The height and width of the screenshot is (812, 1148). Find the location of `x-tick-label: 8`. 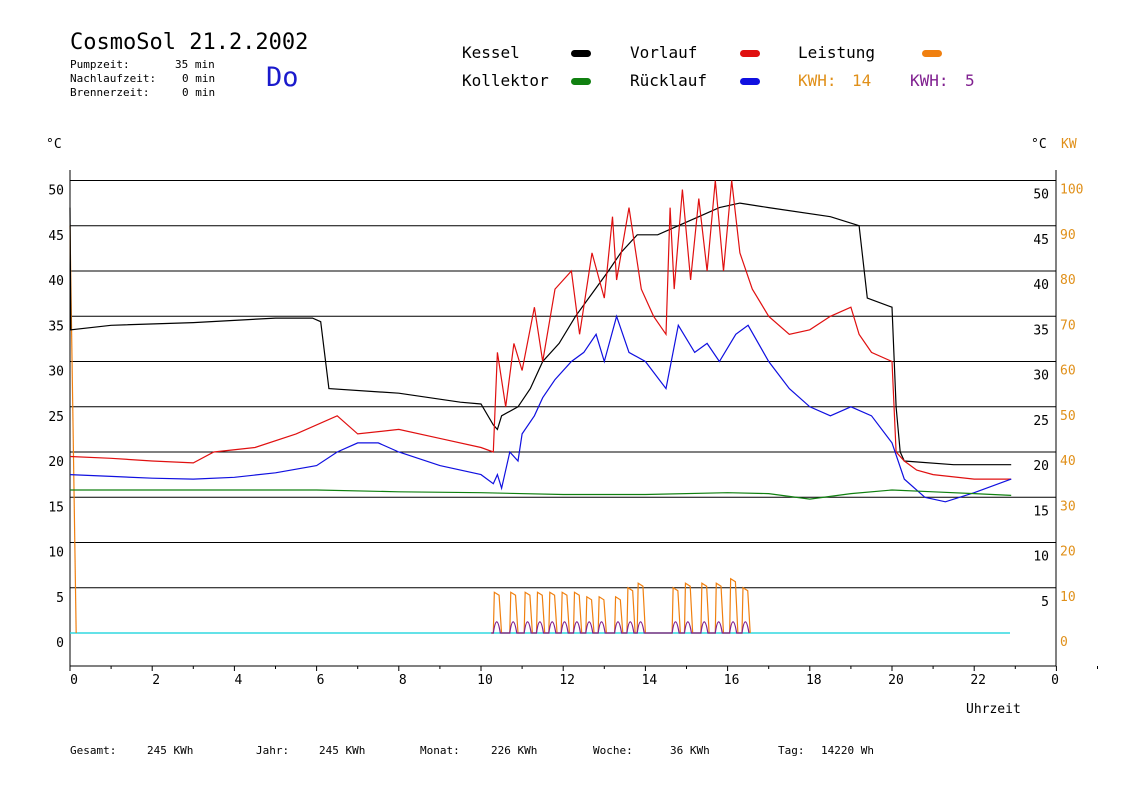

x-tick-label: 8 is located at coordinates (403, 680).